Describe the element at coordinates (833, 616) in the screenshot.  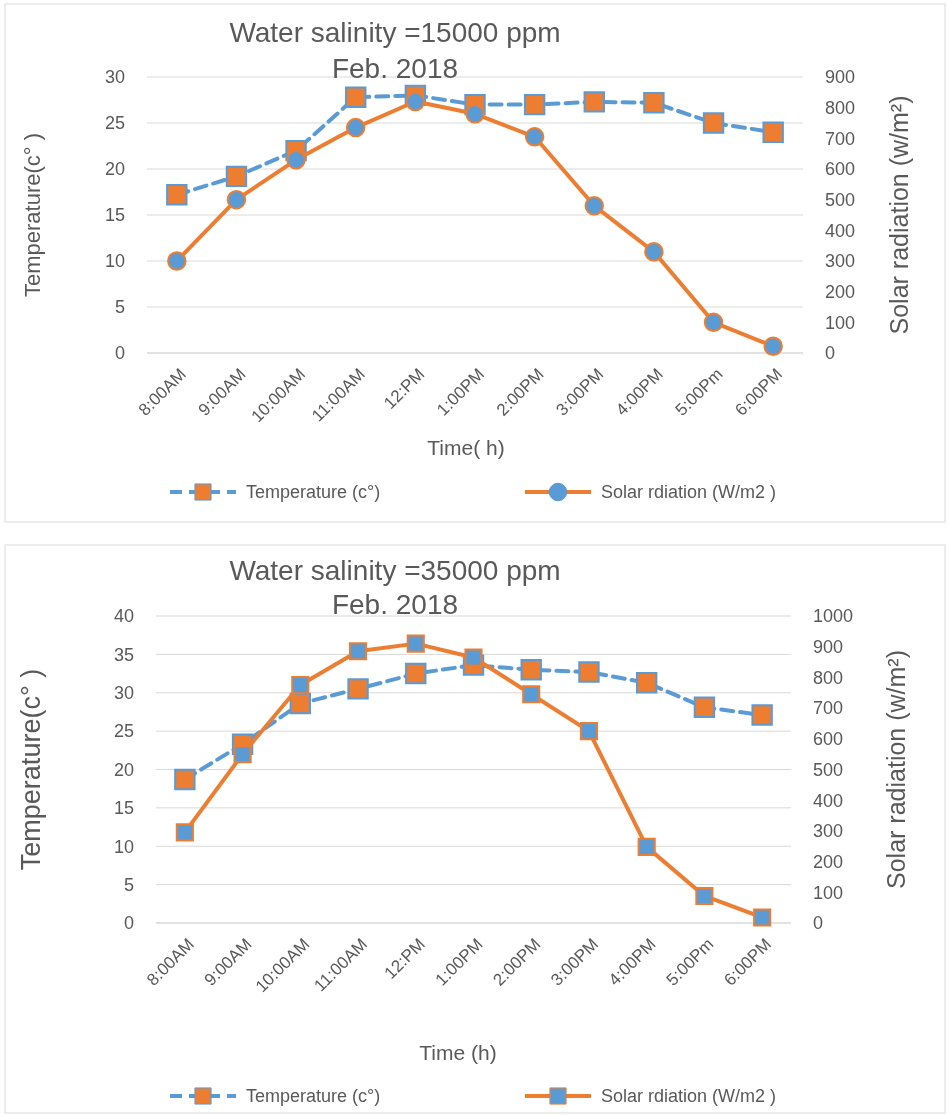
I see `y2-tick-label: 1000` at that location.